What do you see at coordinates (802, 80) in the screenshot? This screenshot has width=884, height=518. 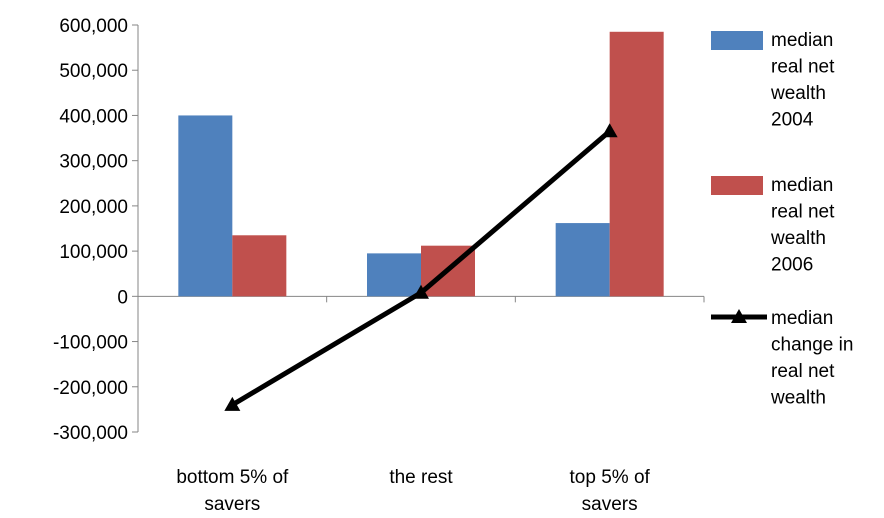 I see `legend-label: median real net wealth 2004` at bounding box center [802, 80].